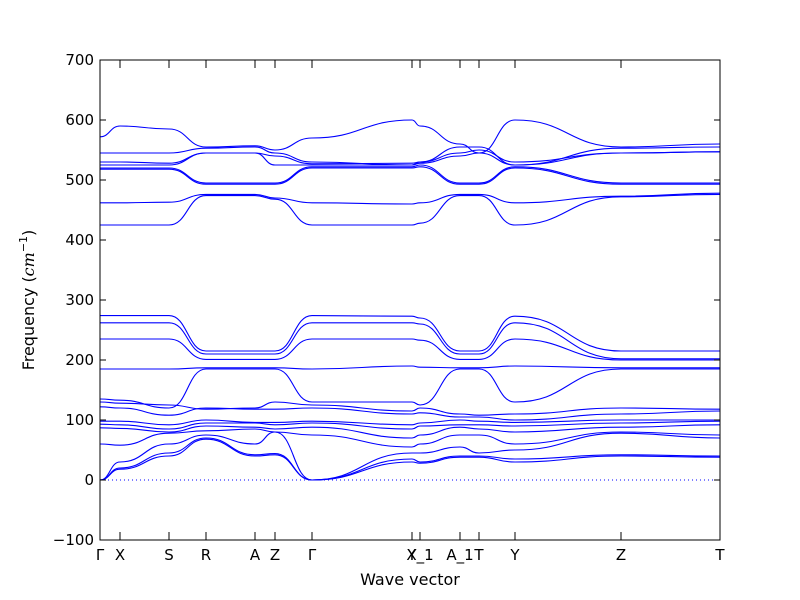 This screenshot has height=600, width=800. Describe the element at coordinates (79, 300) in the screenshot. I see `y-tick-label: 300` at that location.